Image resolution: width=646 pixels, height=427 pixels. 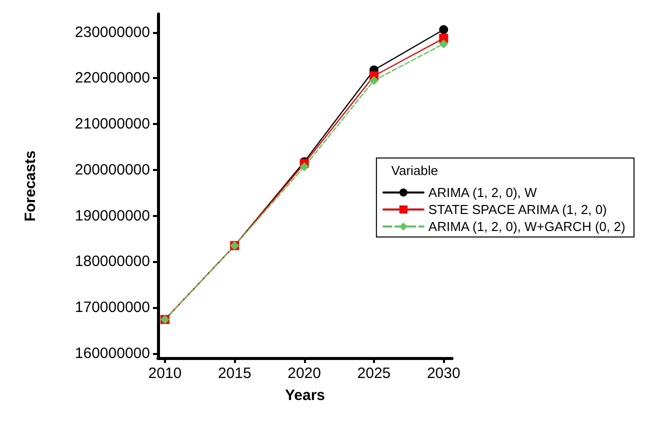 I want to click on y-tick-label: 190000000, so click(x=112, y=215).